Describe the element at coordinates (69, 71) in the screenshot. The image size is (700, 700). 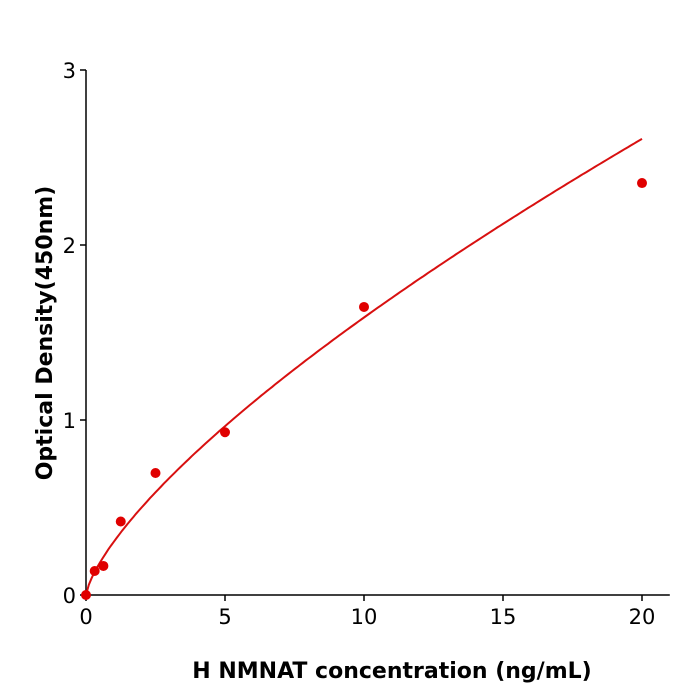
I see `y-tick-label: 3` at that location.